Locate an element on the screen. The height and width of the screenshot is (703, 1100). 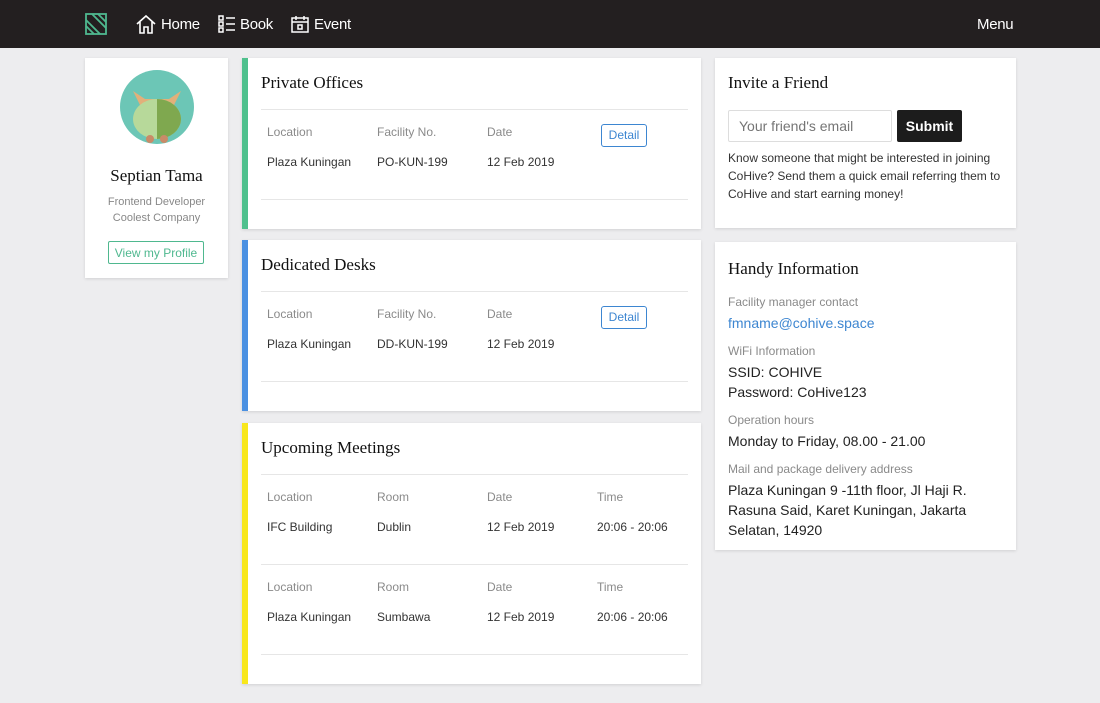
profile-role: Frontend Developer is located at coordinates (156, 202).